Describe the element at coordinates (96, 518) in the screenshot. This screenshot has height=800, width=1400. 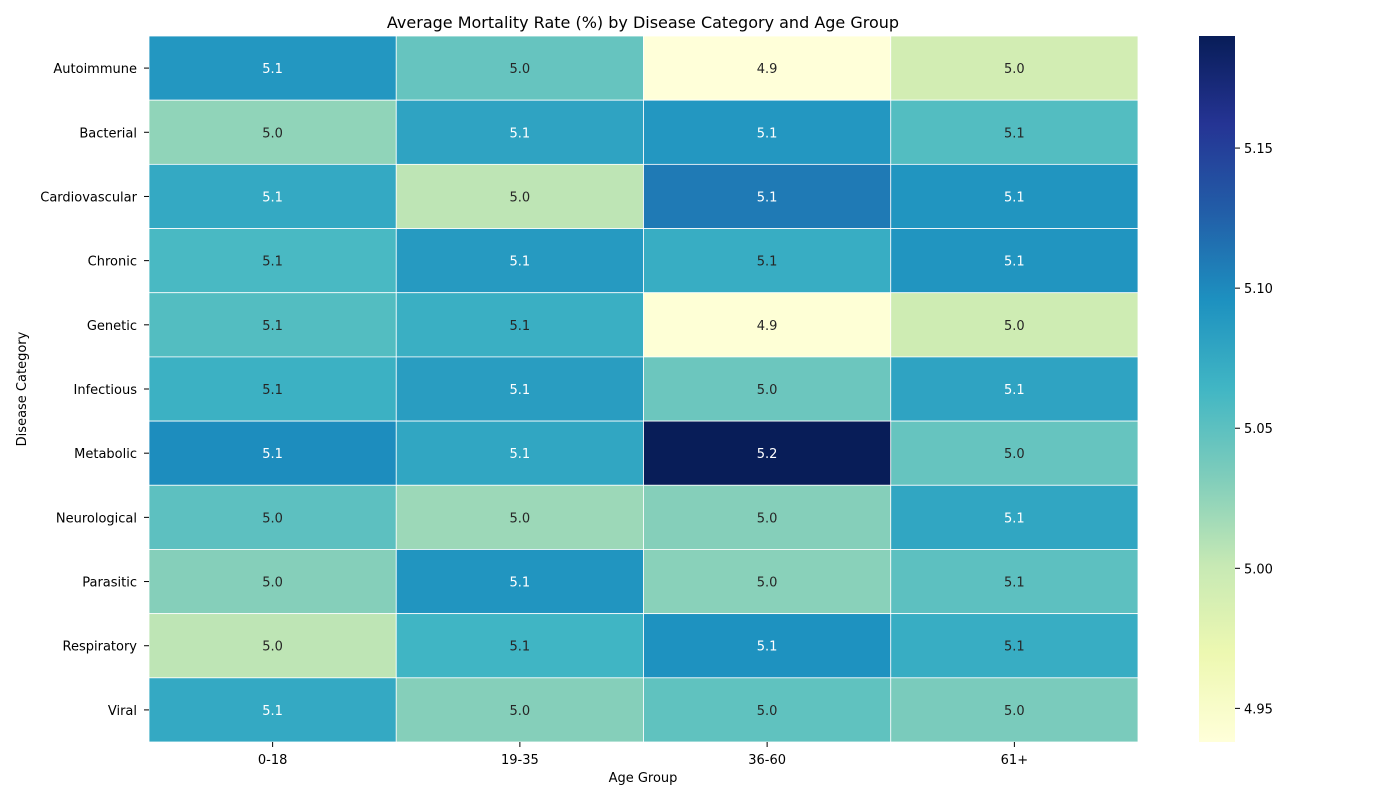
I see `y-tick-label: Neurological` at that location.